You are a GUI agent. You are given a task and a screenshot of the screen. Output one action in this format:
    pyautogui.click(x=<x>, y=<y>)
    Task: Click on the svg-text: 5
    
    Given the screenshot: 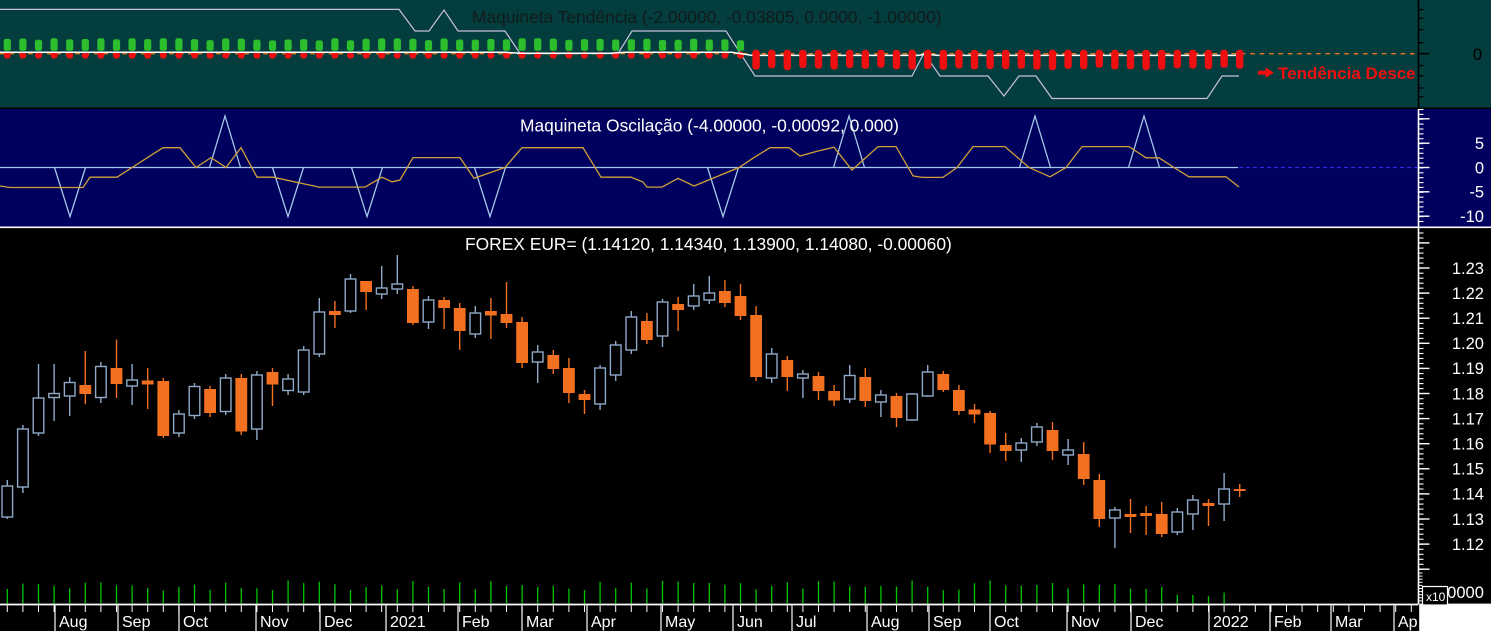 What is the action you would take?
    pyautogui.click(x=1479, y=144)
    